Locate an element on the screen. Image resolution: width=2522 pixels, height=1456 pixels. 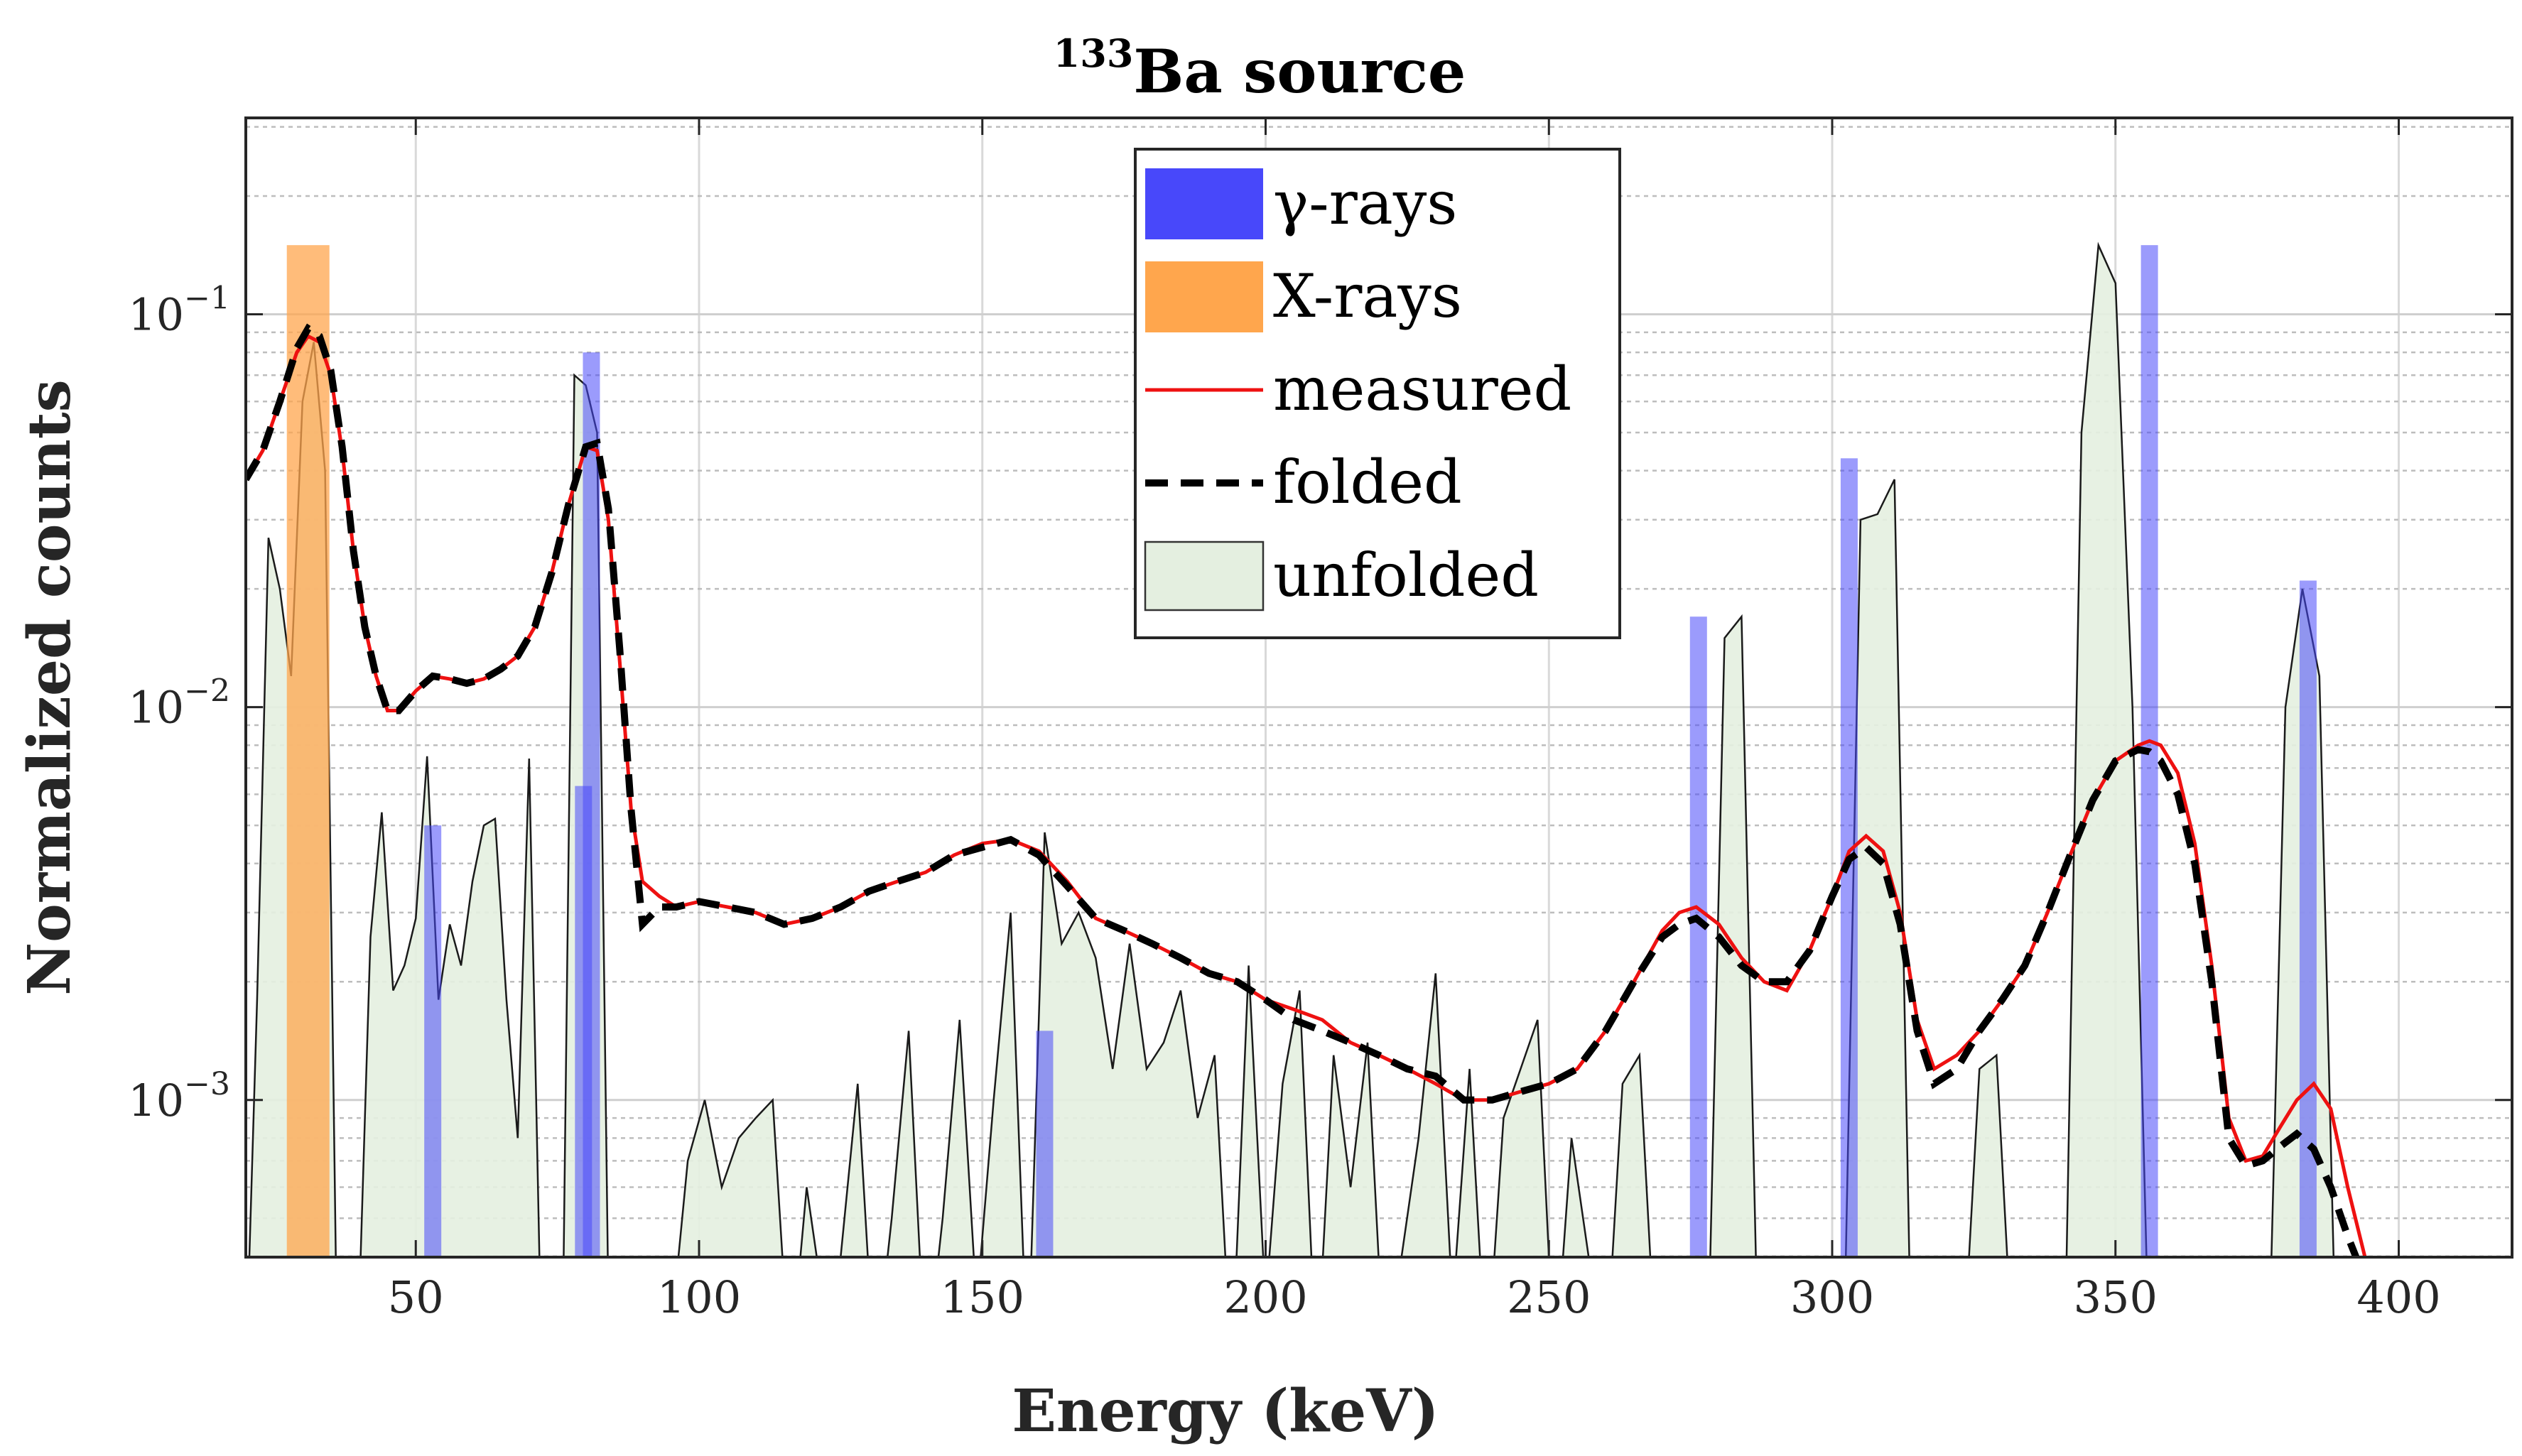
x-tick-label: 50 is located at coordinates (416, 1297).